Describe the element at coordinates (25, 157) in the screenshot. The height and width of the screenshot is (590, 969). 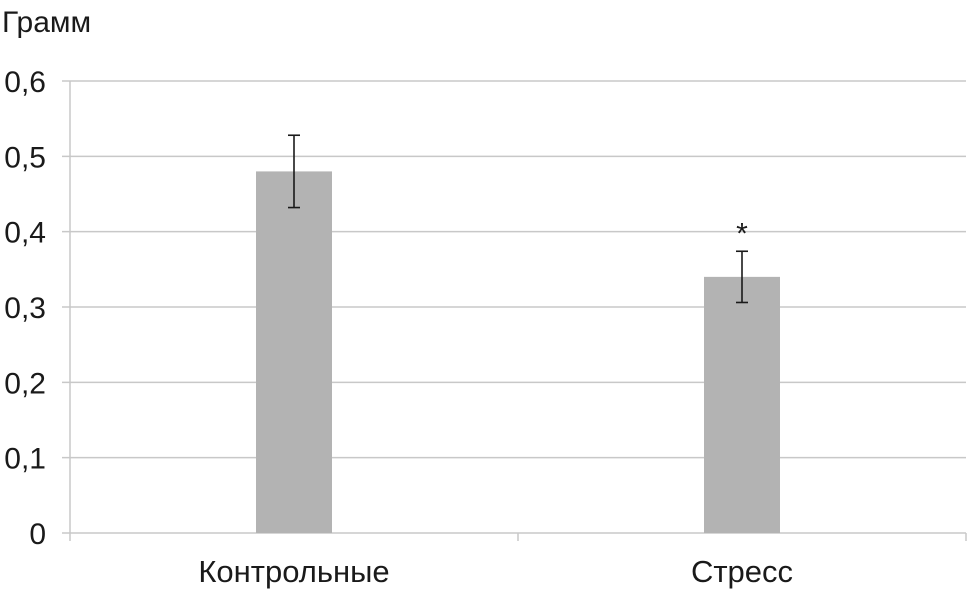
I see `y-tick-label: 0,5` at that location.